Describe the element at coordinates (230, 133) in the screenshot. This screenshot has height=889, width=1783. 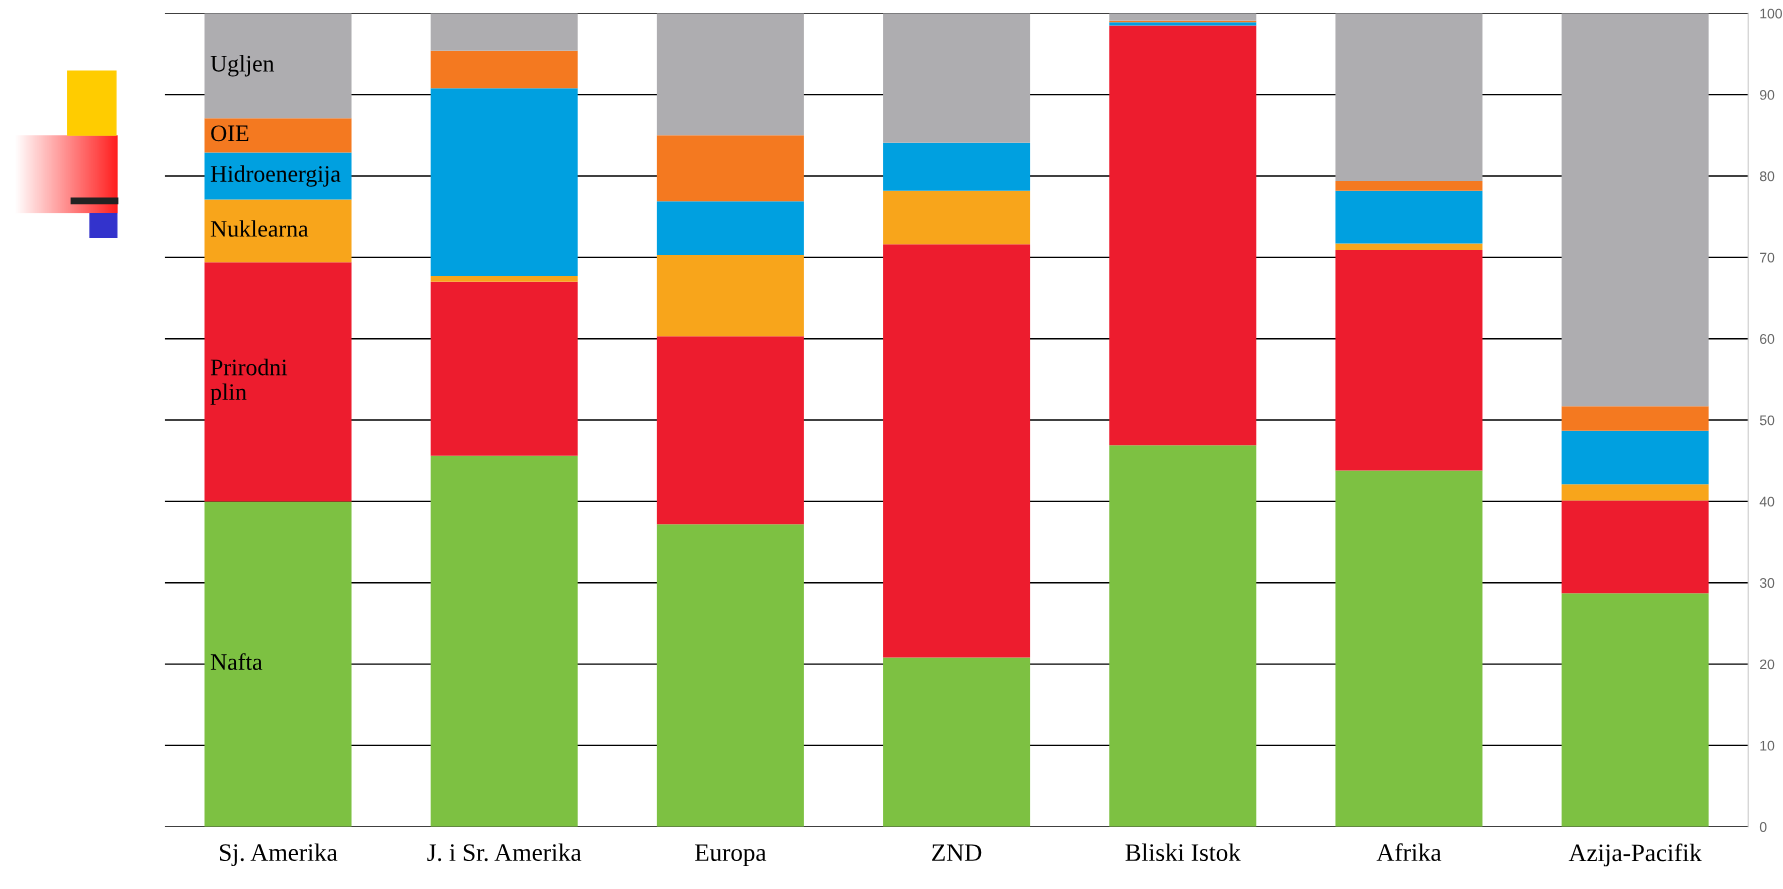
I see `series-label: OIE` at that location.